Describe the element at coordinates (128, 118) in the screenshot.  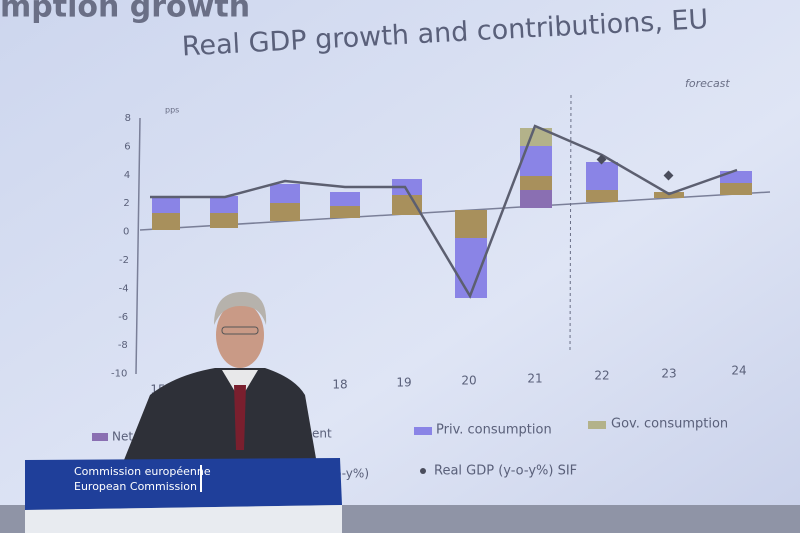
I see `y-axis-label: 8` at that location.